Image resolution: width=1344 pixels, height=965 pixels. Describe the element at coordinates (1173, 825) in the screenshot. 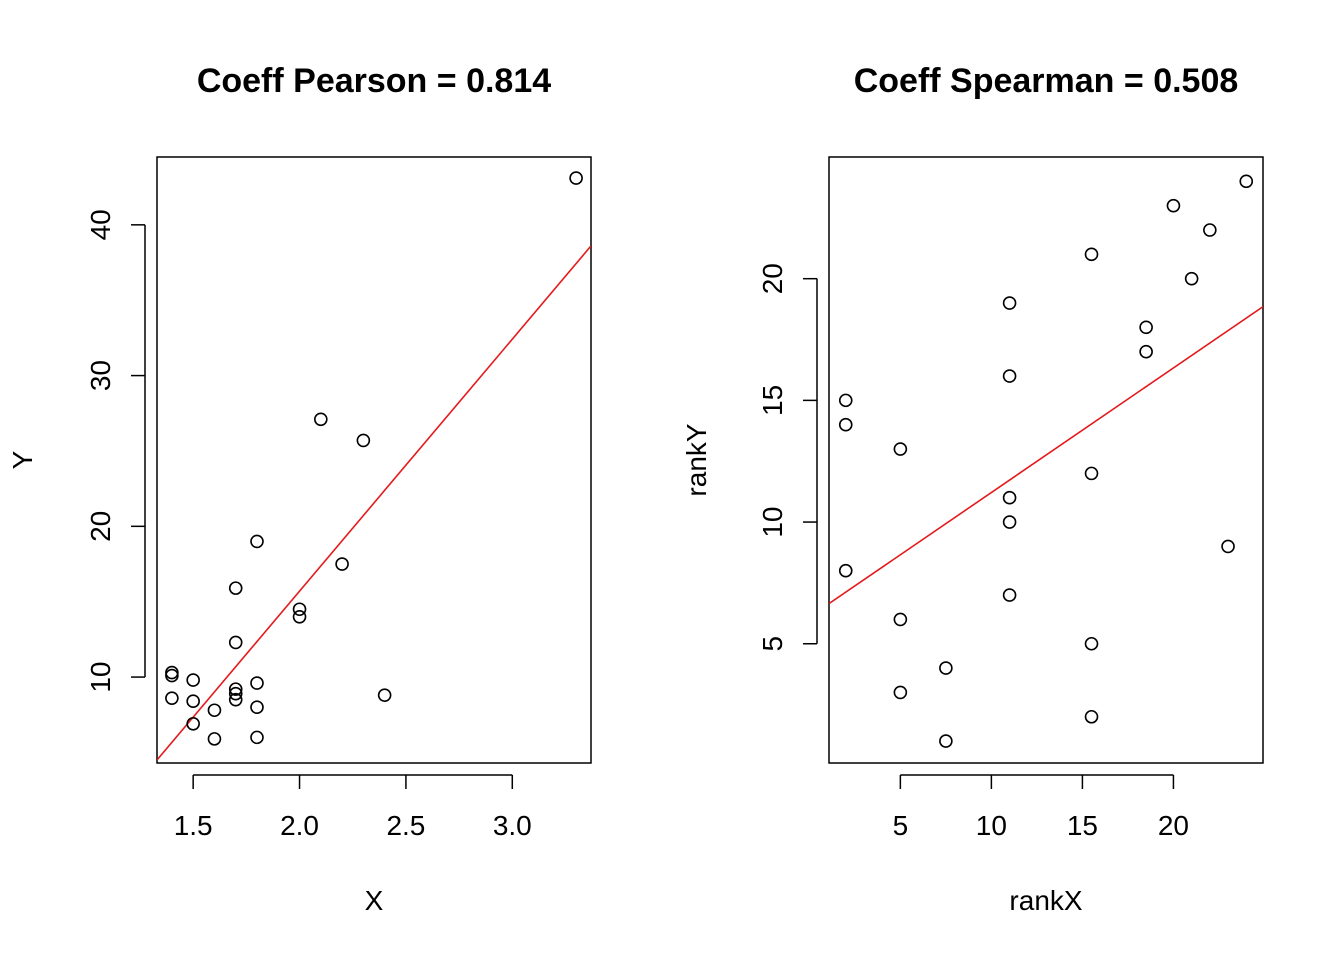

I see `spearman-x-tick-label: 20` at that location.